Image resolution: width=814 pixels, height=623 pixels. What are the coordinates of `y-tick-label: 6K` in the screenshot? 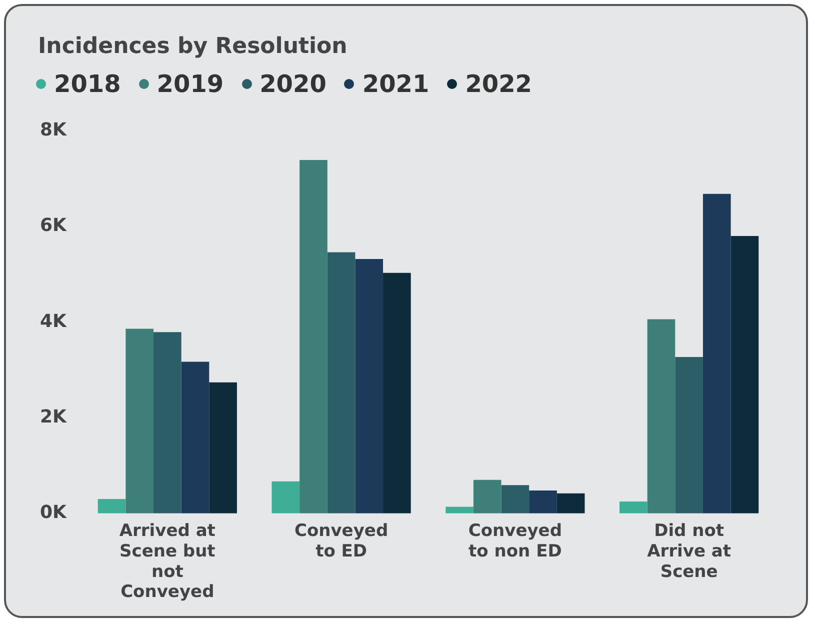 It's located at (54, 225).